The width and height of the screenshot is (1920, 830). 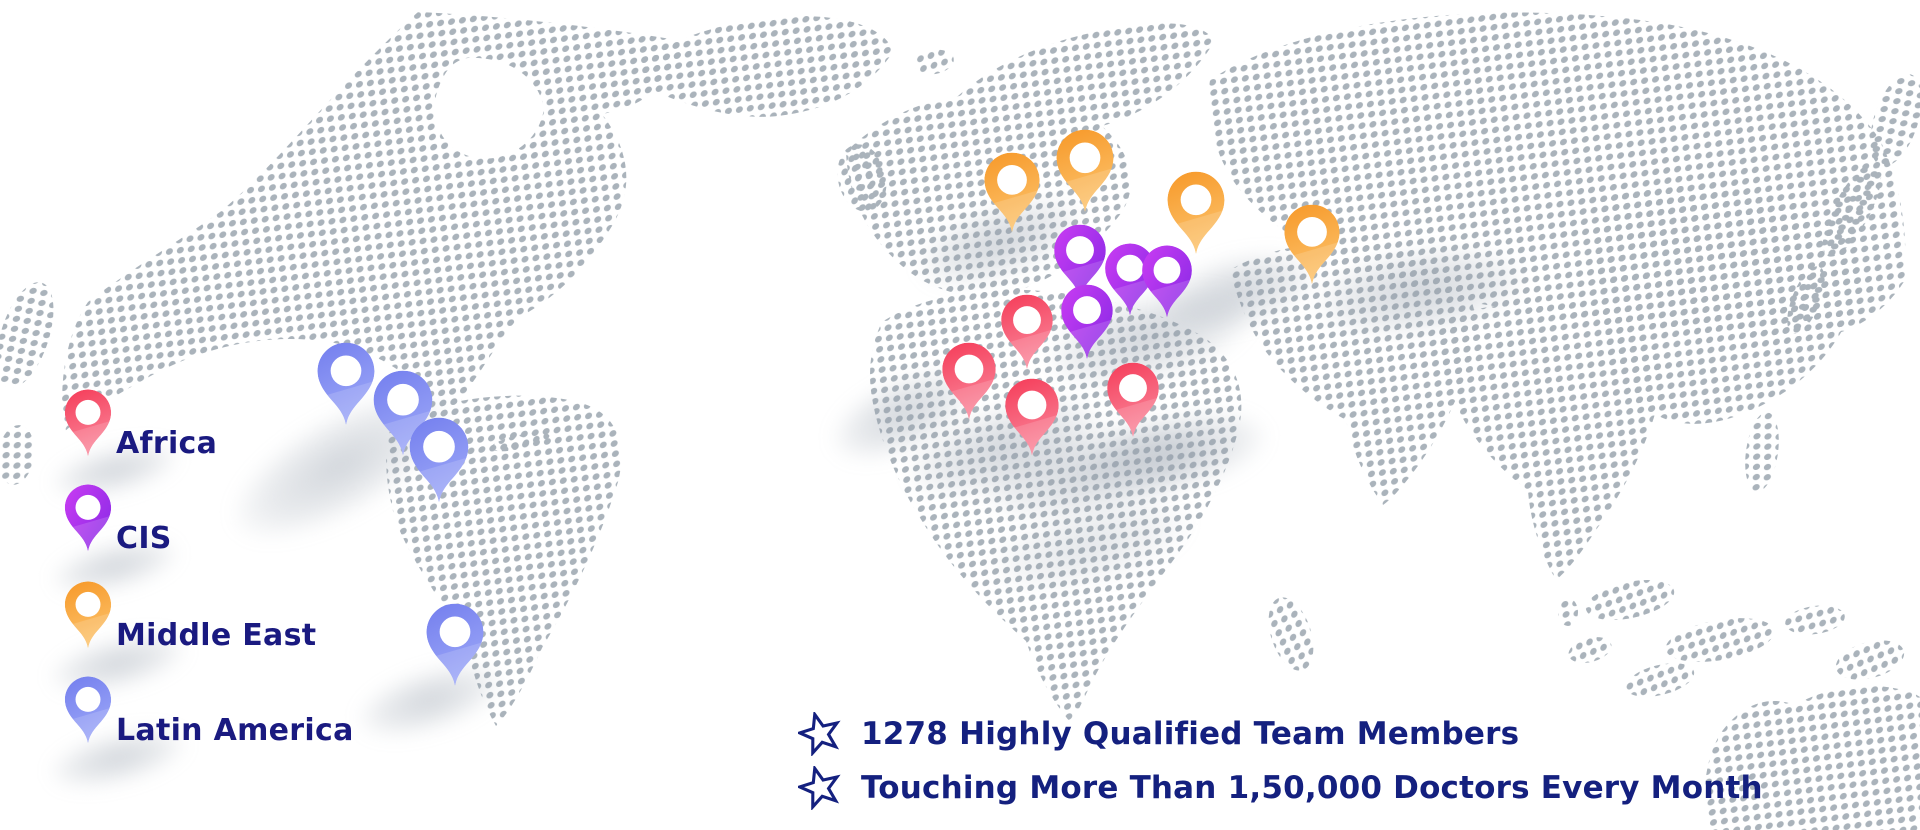 I want to click on legend-item-middle-east: Middle East, so click(x=232, y=618).